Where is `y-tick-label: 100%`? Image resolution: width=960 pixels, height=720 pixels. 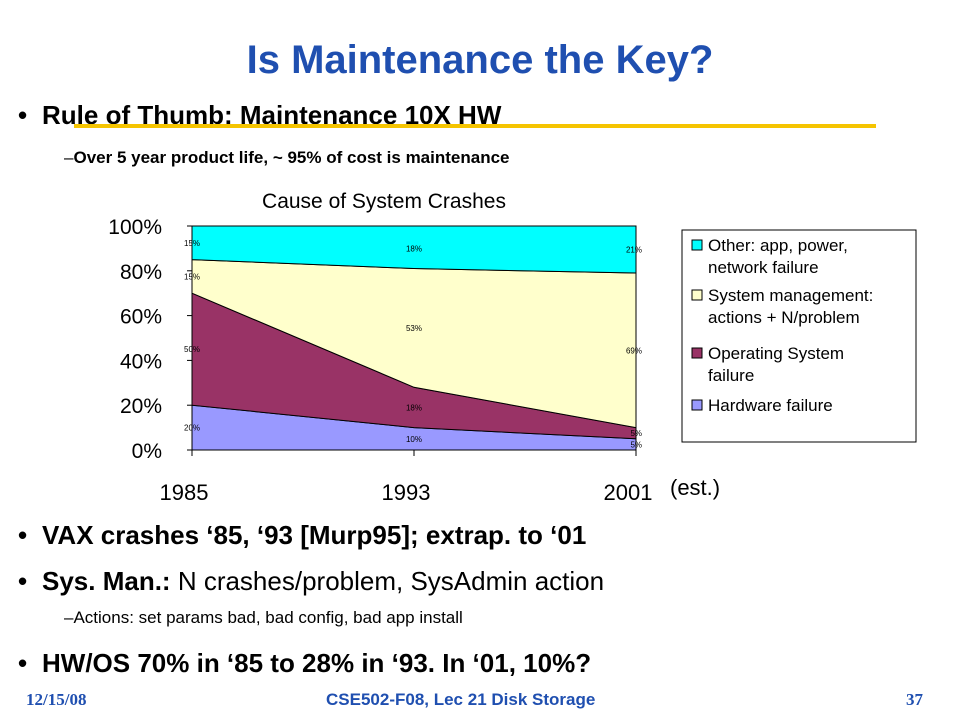
y-tick-label: 100% is located at coordinates (135, 227).